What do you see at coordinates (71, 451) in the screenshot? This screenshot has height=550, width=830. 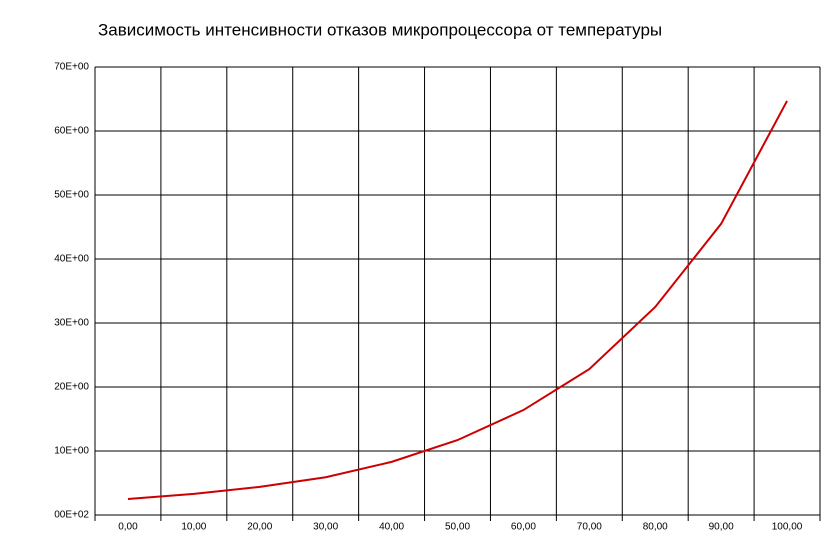 I see `y-tick-label: 10E+00` at bounding box center [71, 451].